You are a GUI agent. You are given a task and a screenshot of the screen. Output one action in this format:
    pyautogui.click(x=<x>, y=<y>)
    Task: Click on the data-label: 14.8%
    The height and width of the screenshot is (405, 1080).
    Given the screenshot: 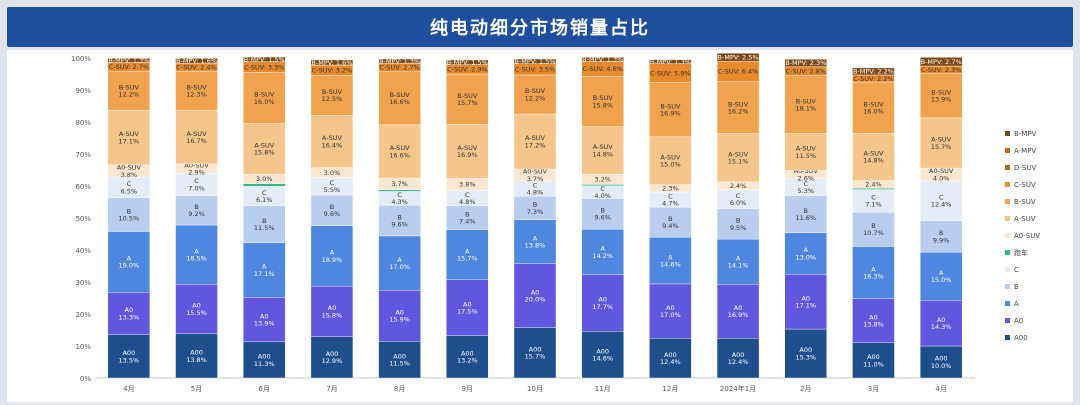 What is the action you would take?
    pyautogui.click(x=873, y=161)
    